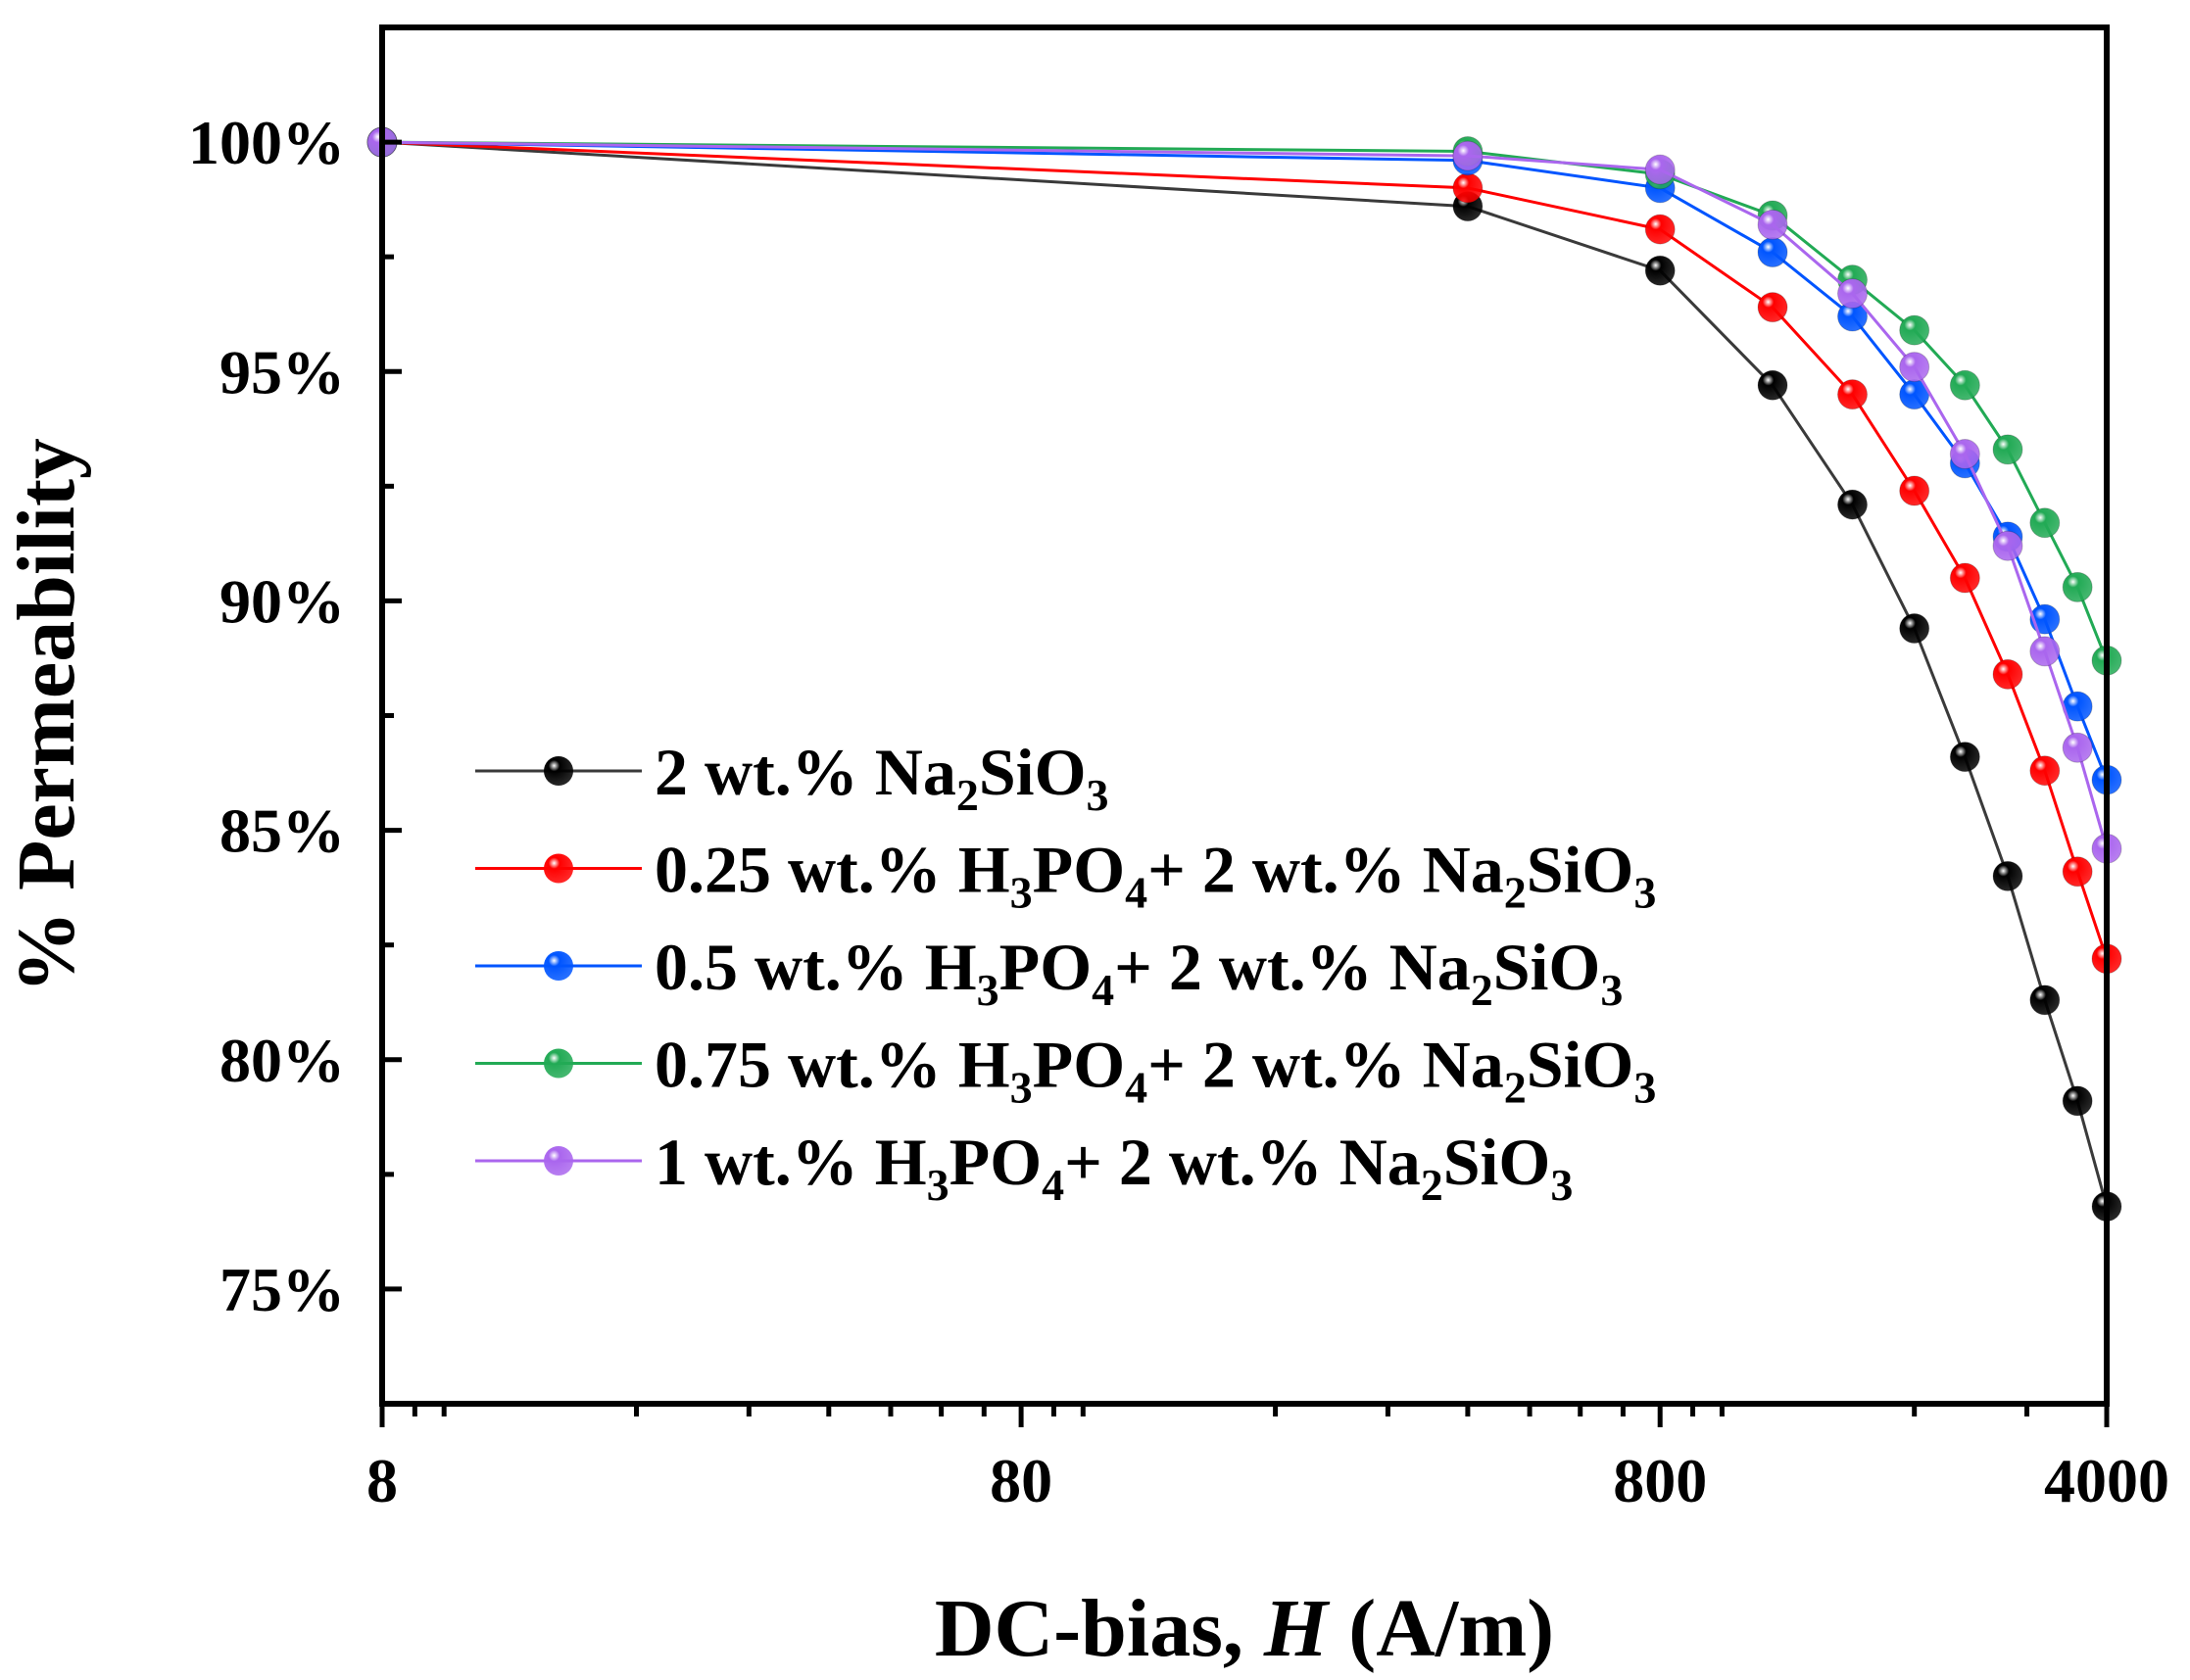 The height and width of the screenshot is (1680, 2190). What do you see at coordinates (1139, 972) in the screenshot?
I see `legend-label: 0.5 wt.% H3PO4+ 2 wt.% Na2SiO3` at bounding box center [1139, 972].